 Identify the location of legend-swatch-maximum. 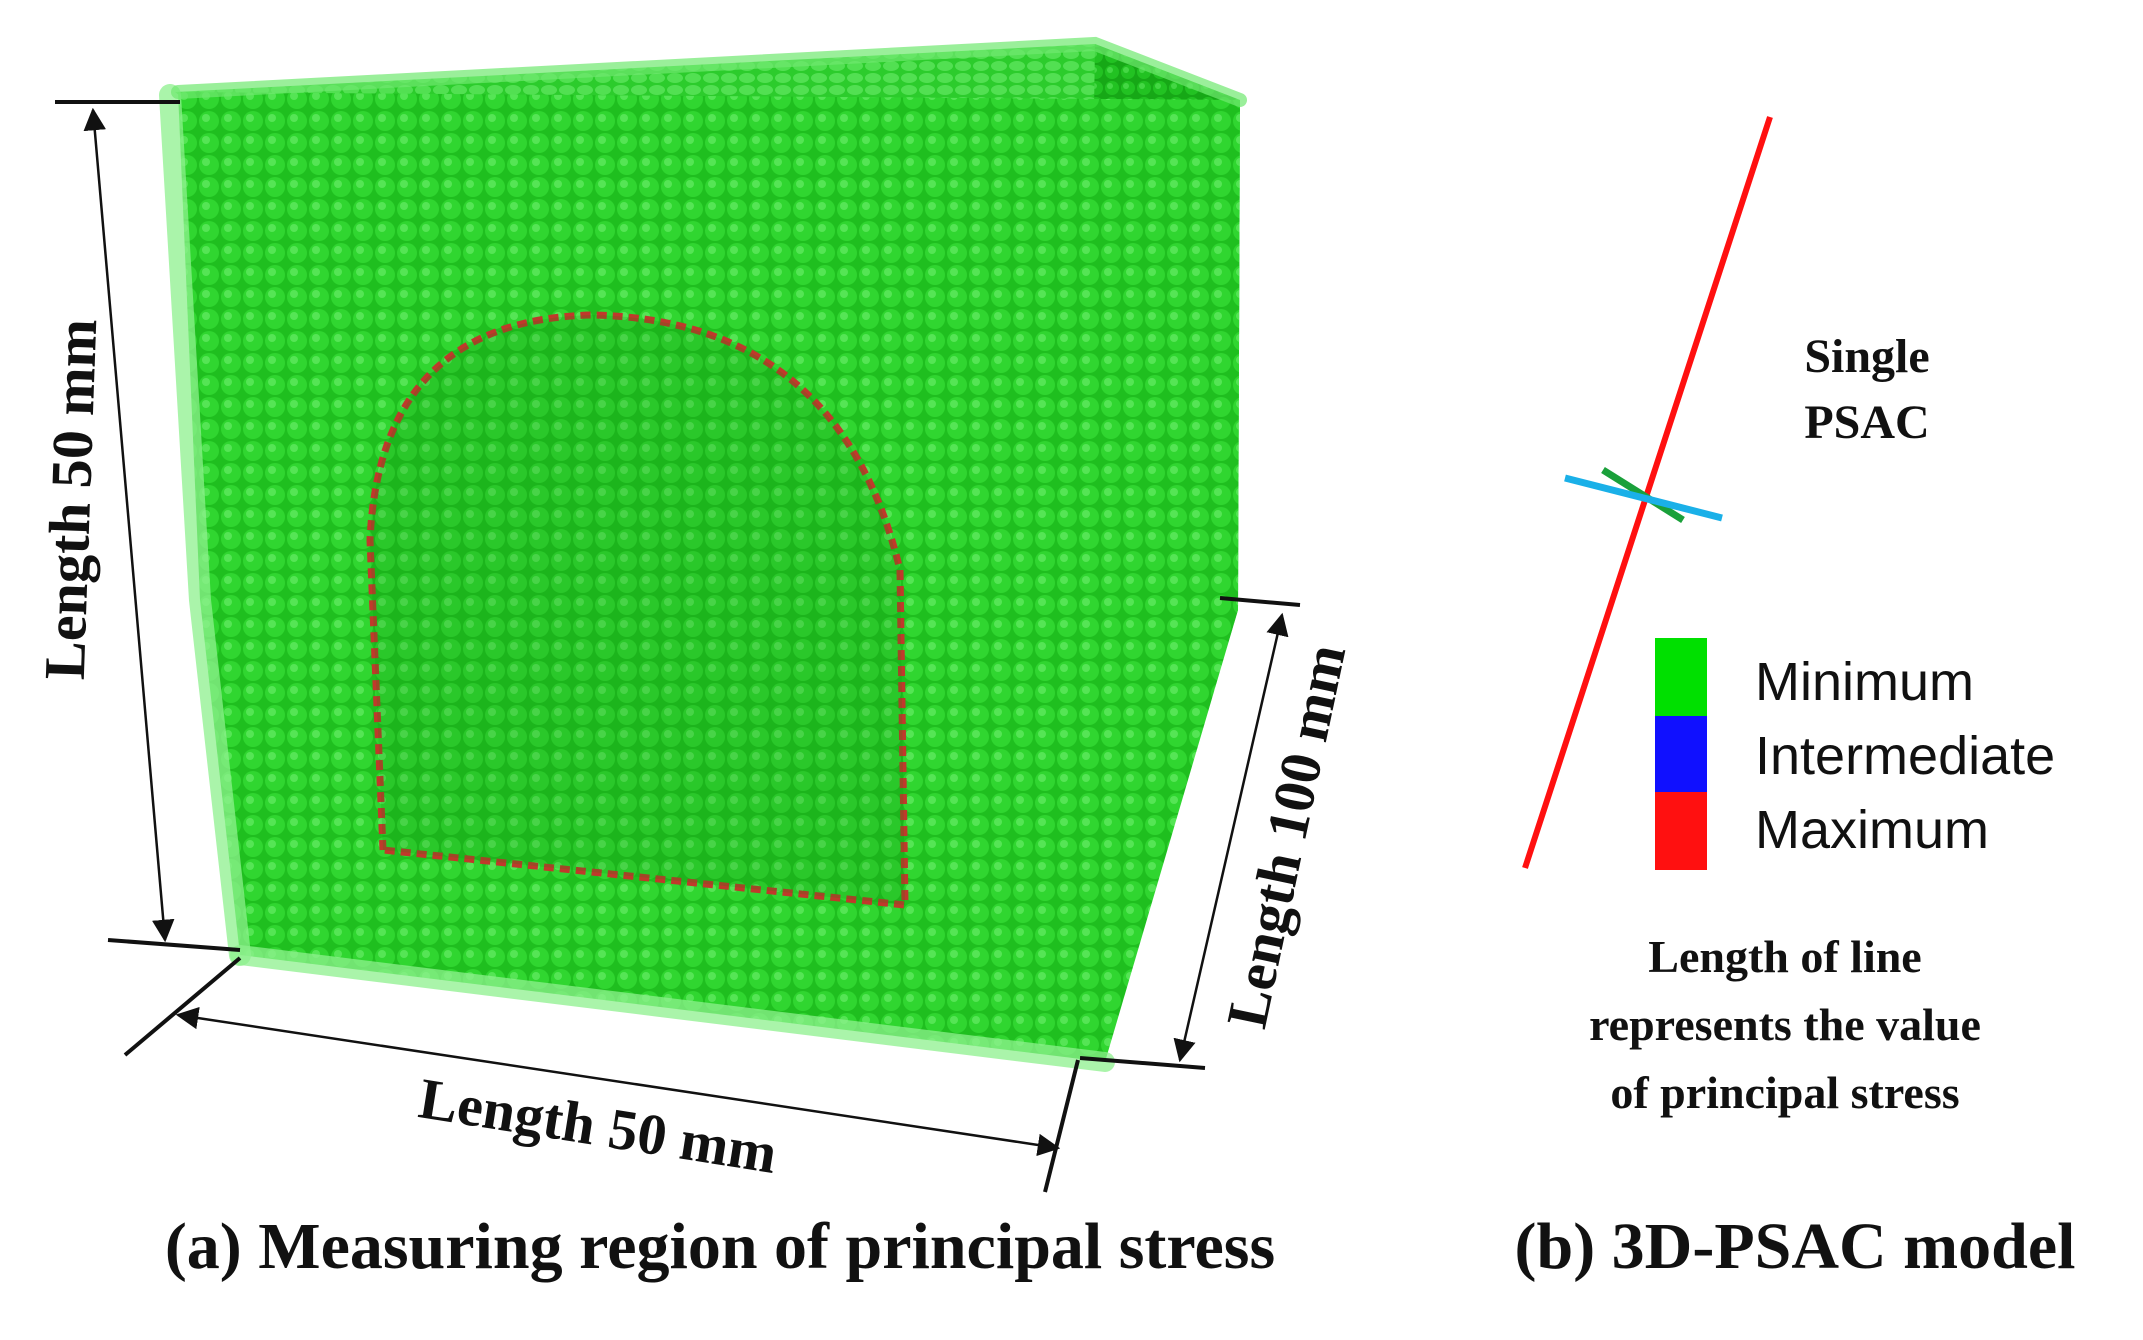
(1681, 831).